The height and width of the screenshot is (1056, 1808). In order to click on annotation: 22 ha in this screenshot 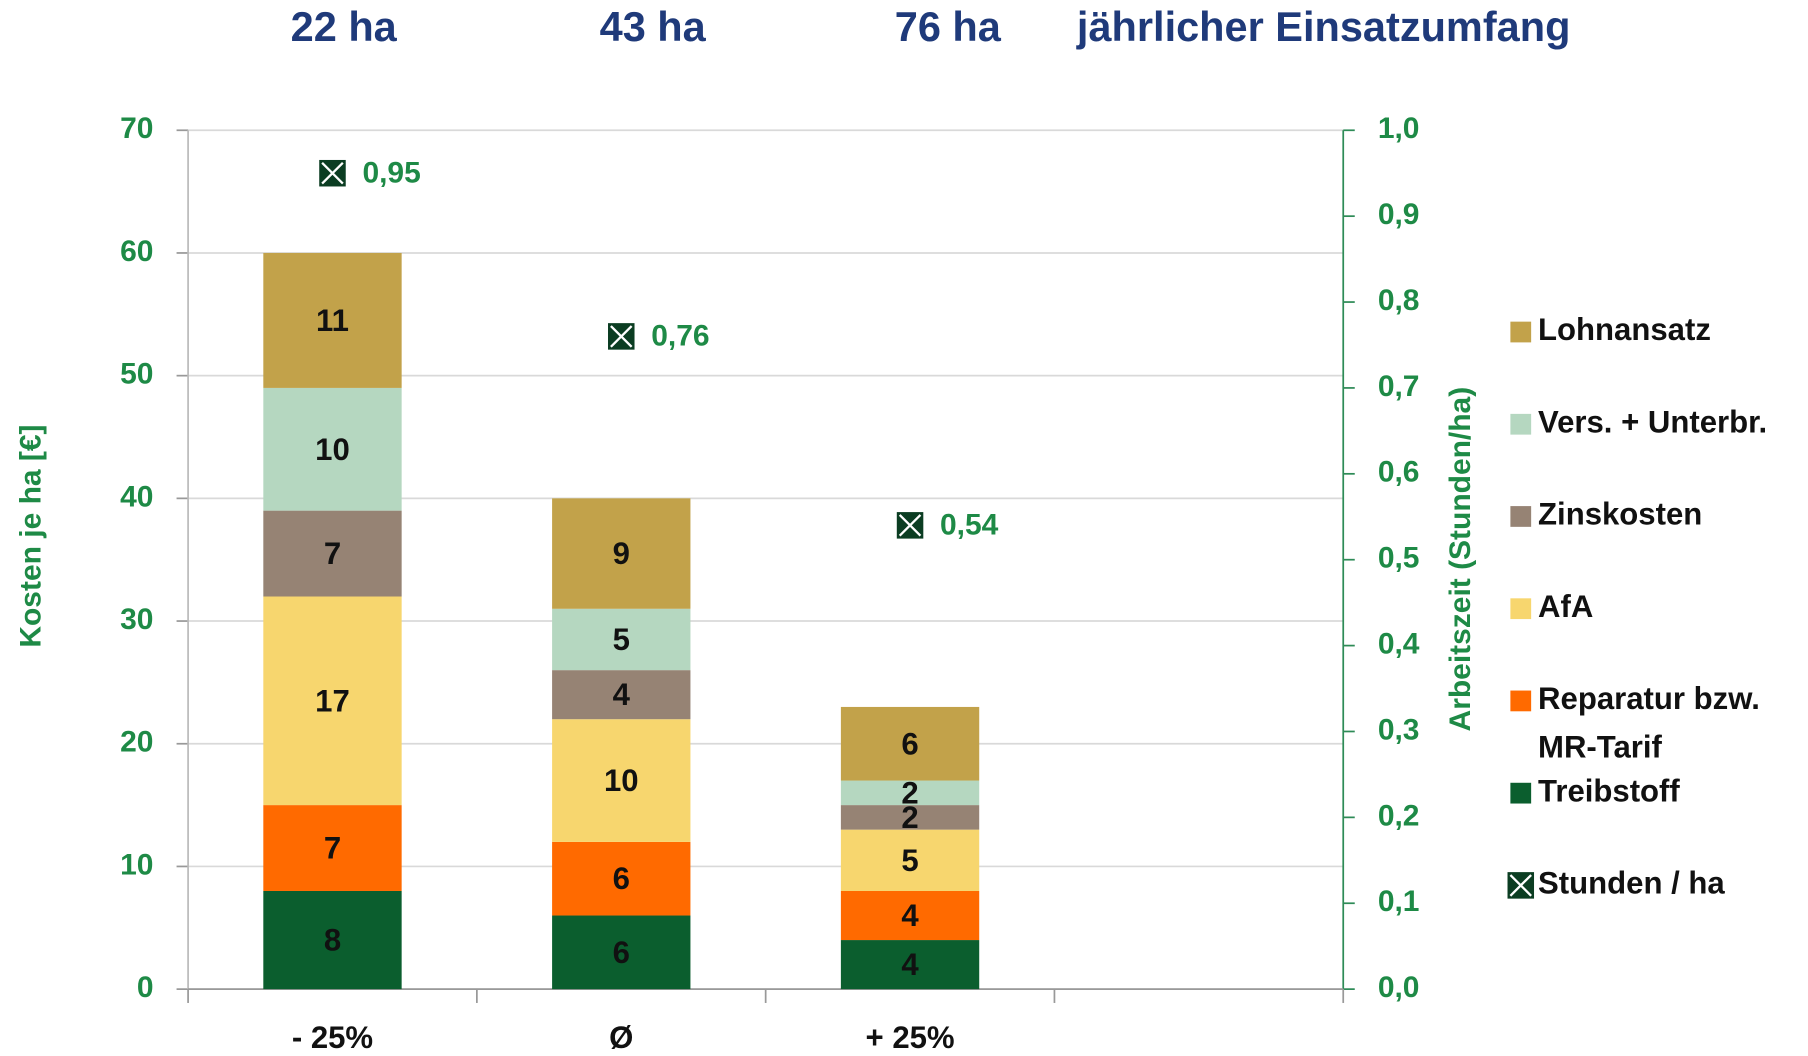, I will do `click(344, 26)`.